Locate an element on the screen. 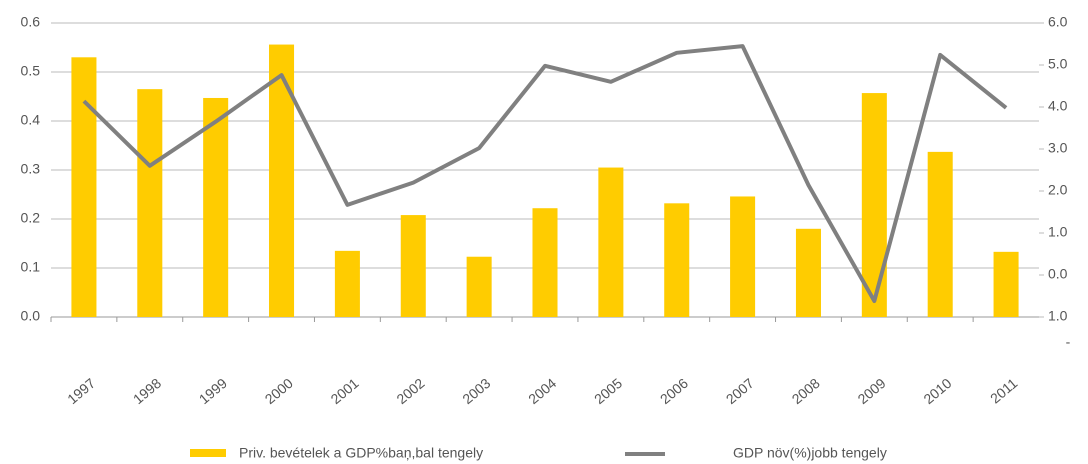  y2-tick-label: 0.0 is located at coordinates (1058, 274).